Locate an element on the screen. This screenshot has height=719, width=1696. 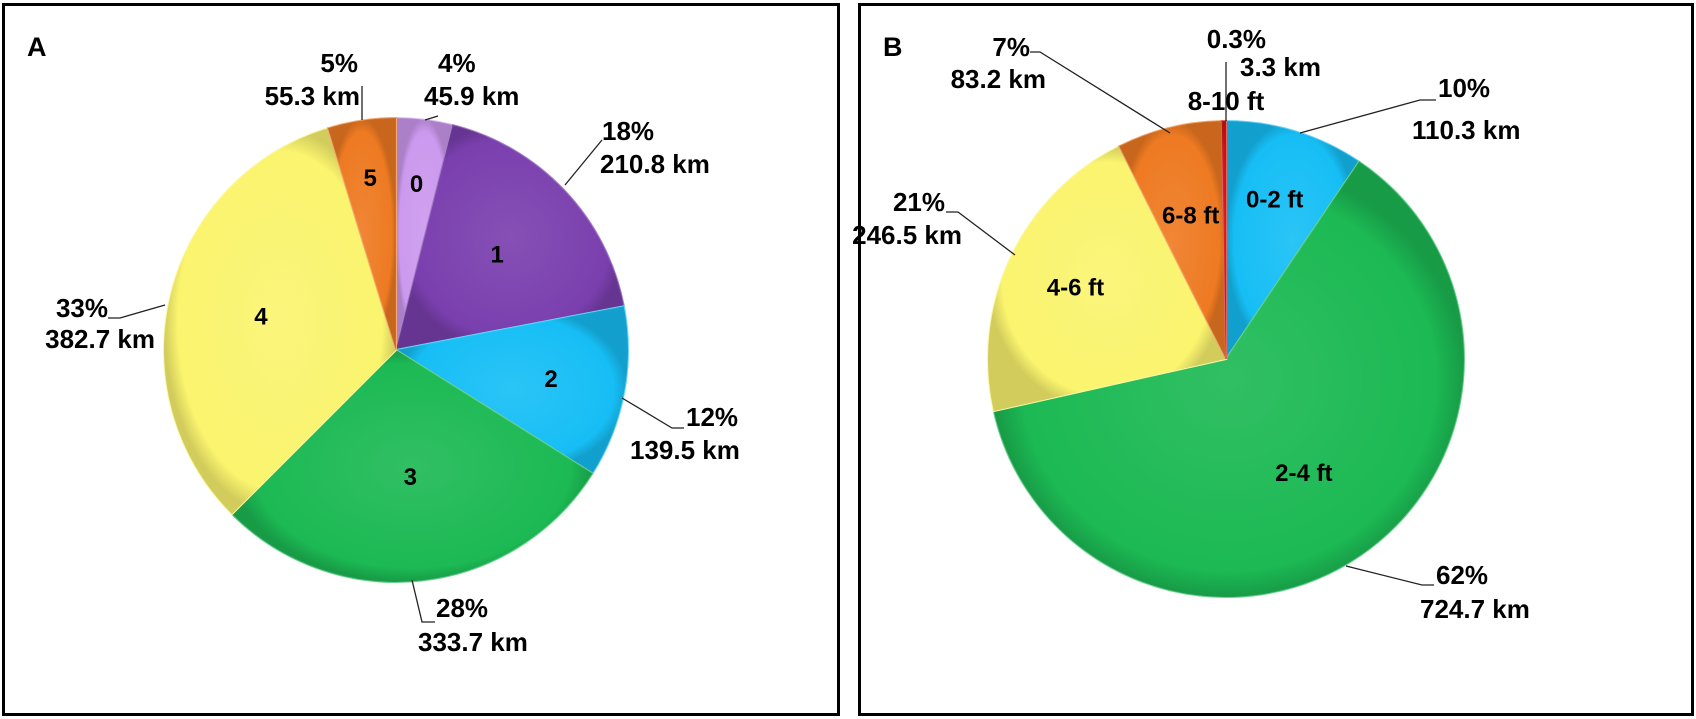
slice-length-label: 246.5 km is located at coordinates (907, 235).